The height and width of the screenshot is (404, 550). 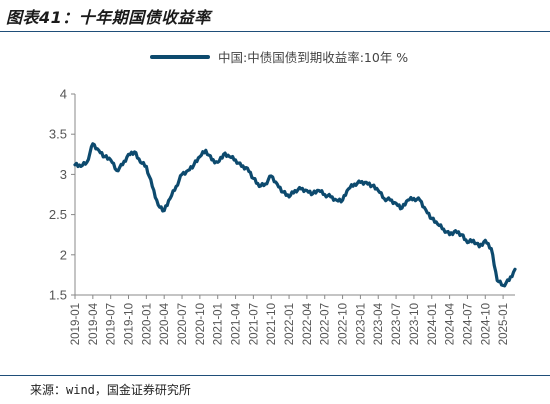 What do you see at coordinates (108, 17) in the screenshot?
I see `figure-title: 图表41：十年期国债收益率` at bounding box center [108, 17].